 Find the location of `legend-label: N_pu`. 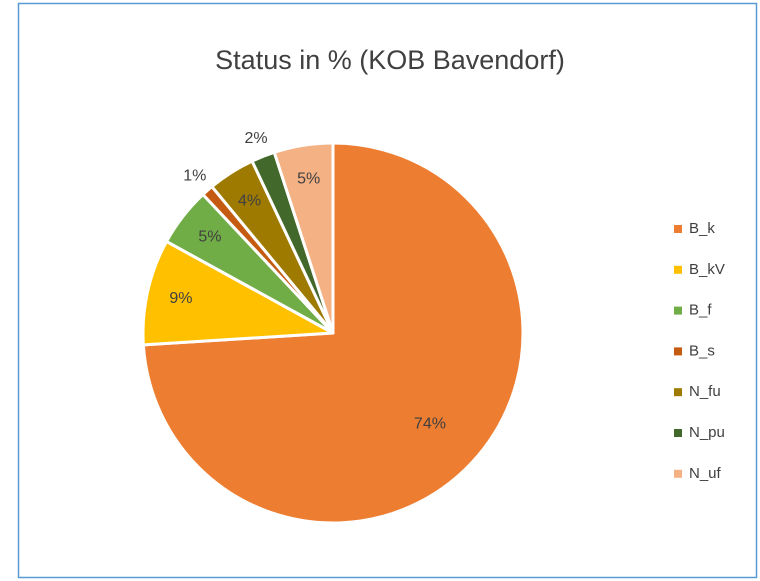

legend-label: N_pu is located at coordinates (707, 432).